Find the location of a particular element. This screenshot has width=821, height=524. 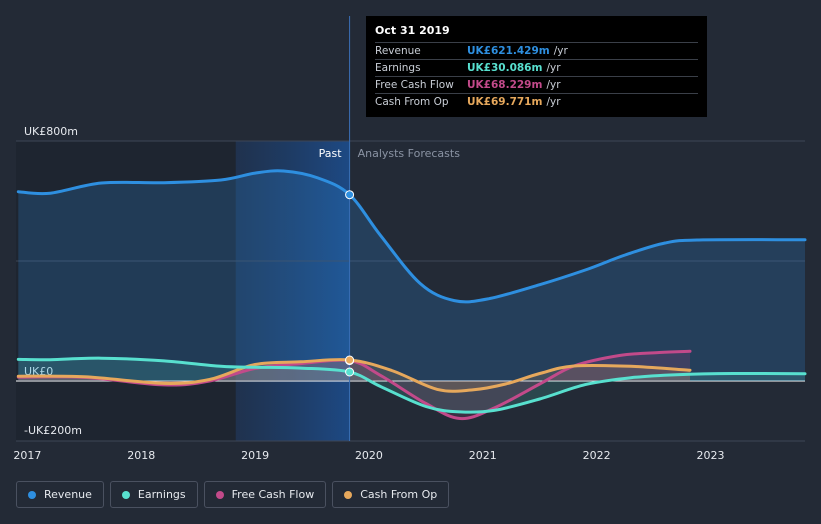

series-fill-free-cash-flow is located at coordinates (354, 385).